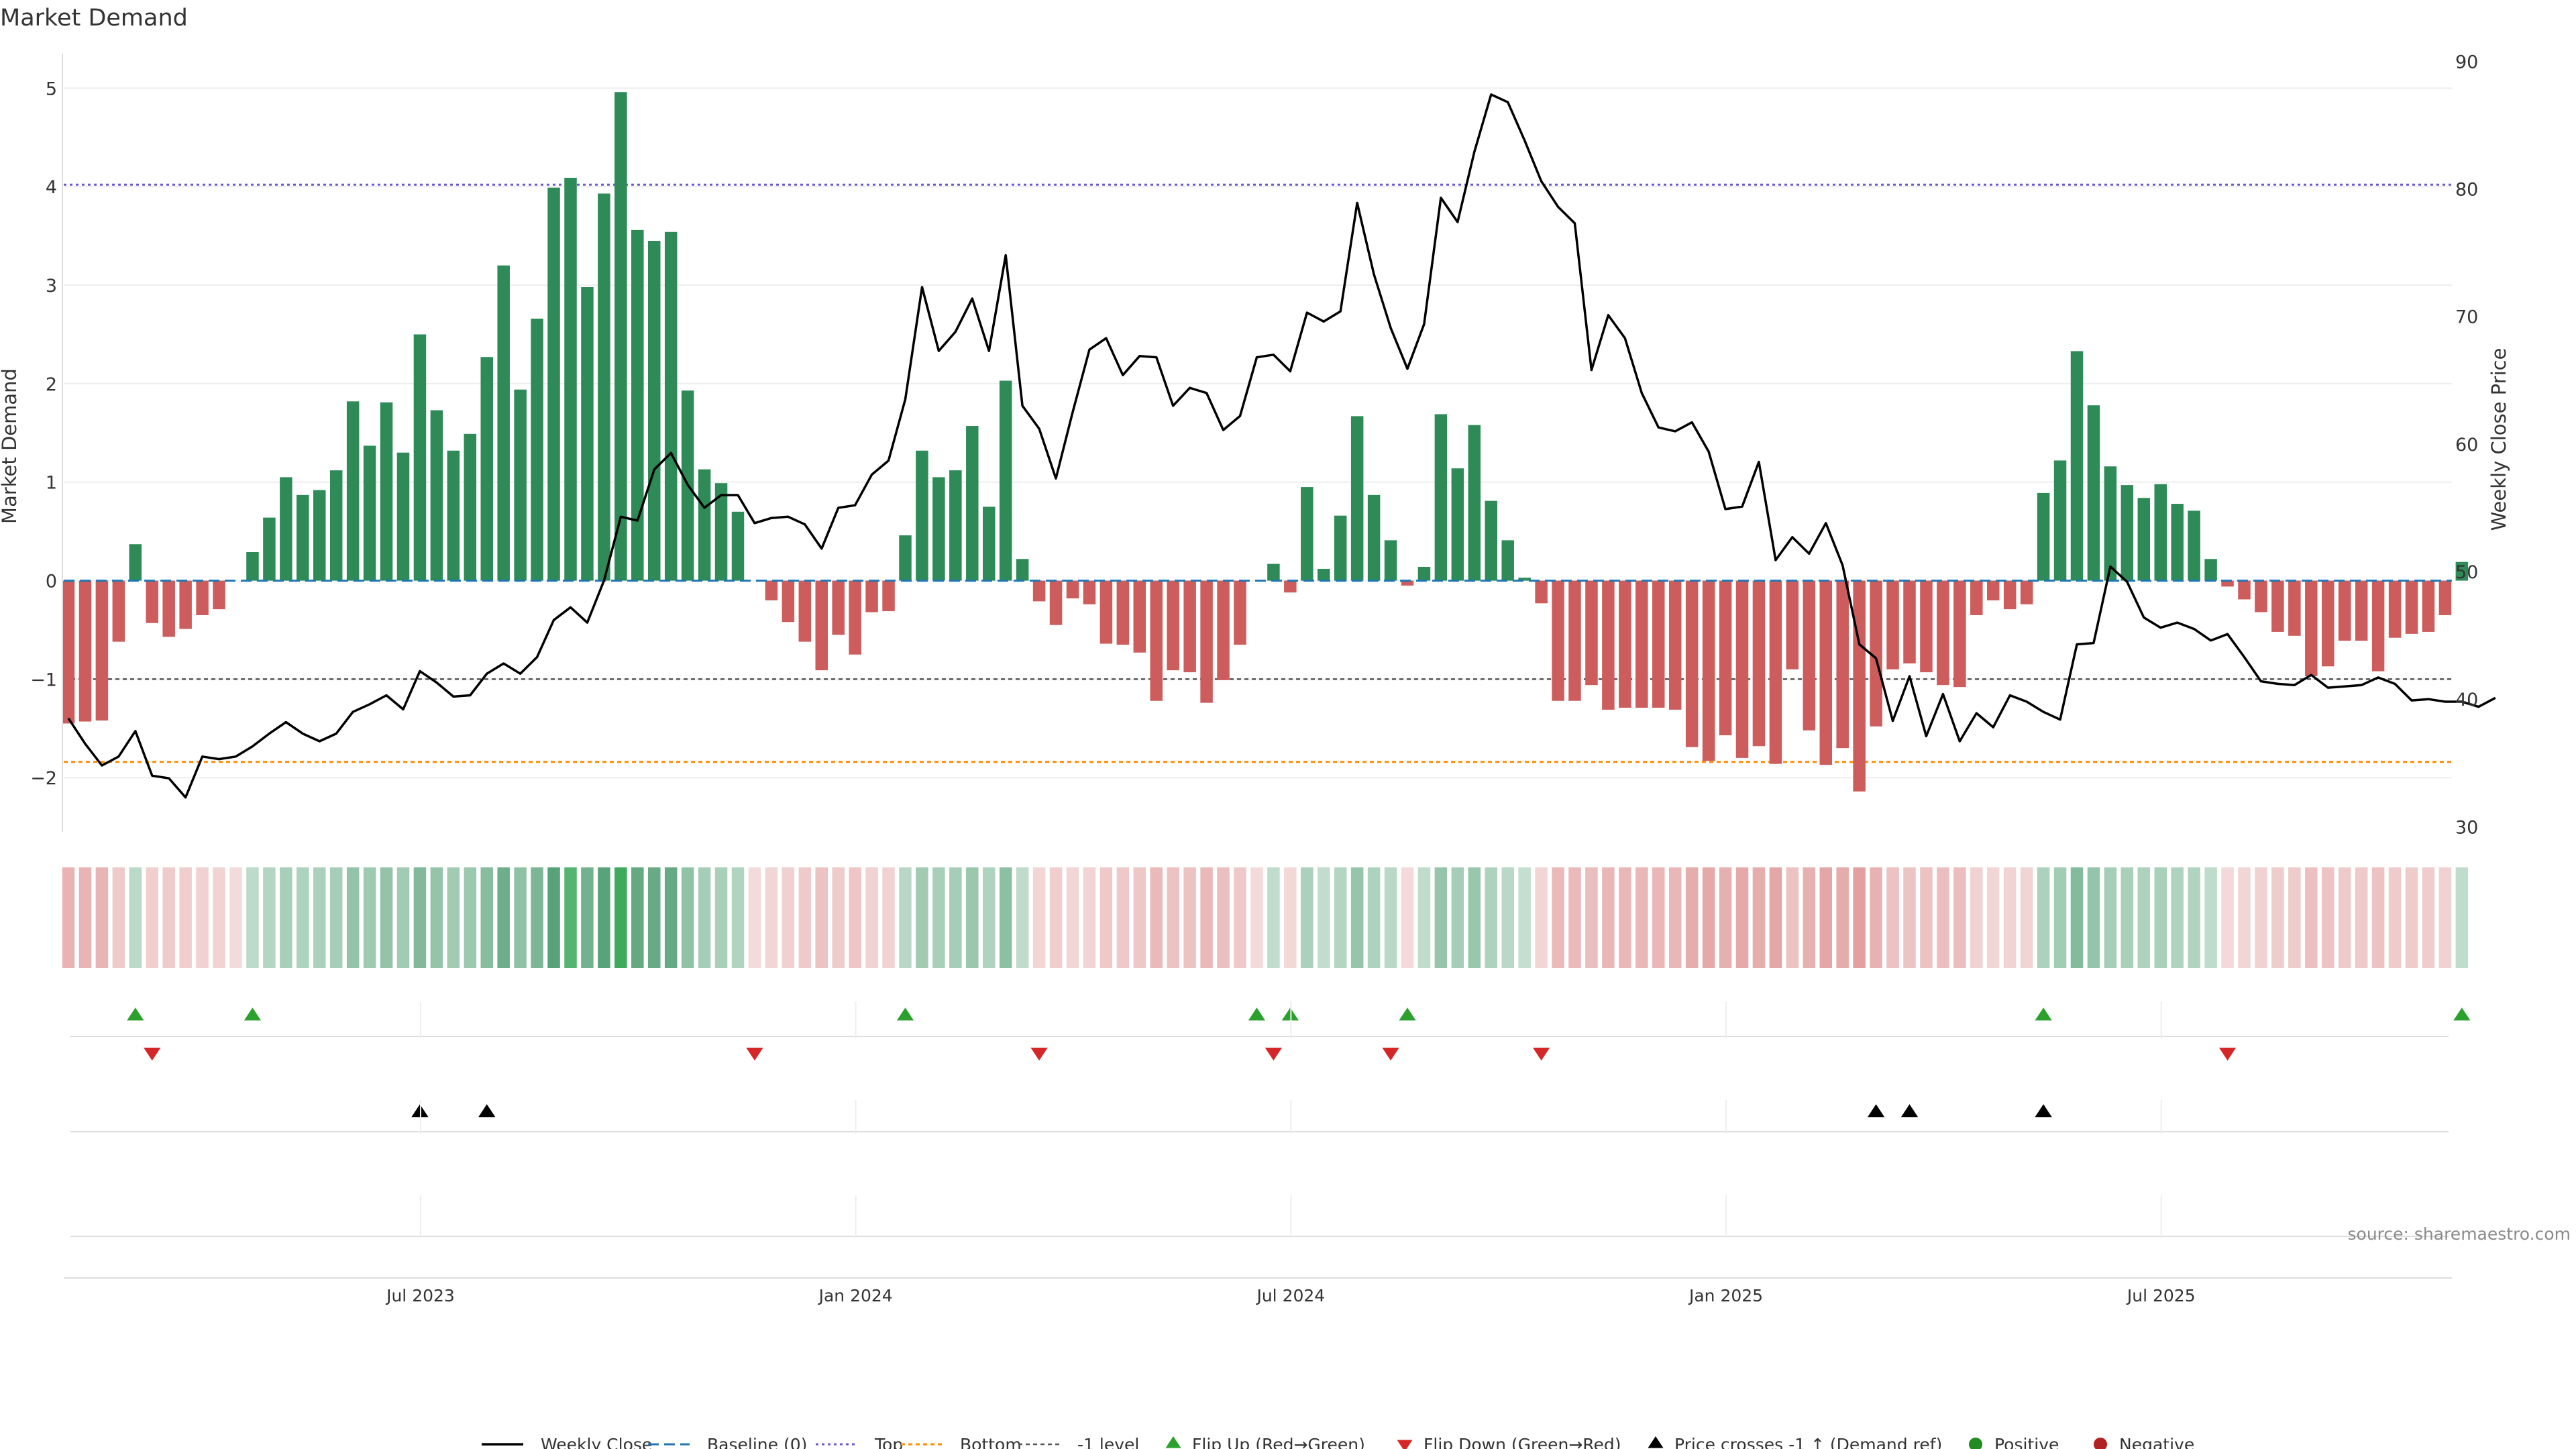  I want to click on source-note: source: sharemaestro.com, so click(2459, 1234).